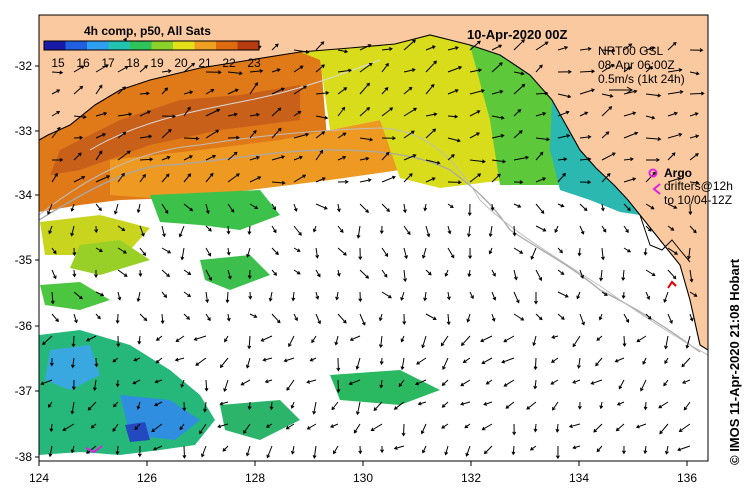 The width and height of the screenshot is (749, 496). Describe the element at coordinates (235, 272) in the screenshot. I see `sst-green-frag3` at that location.